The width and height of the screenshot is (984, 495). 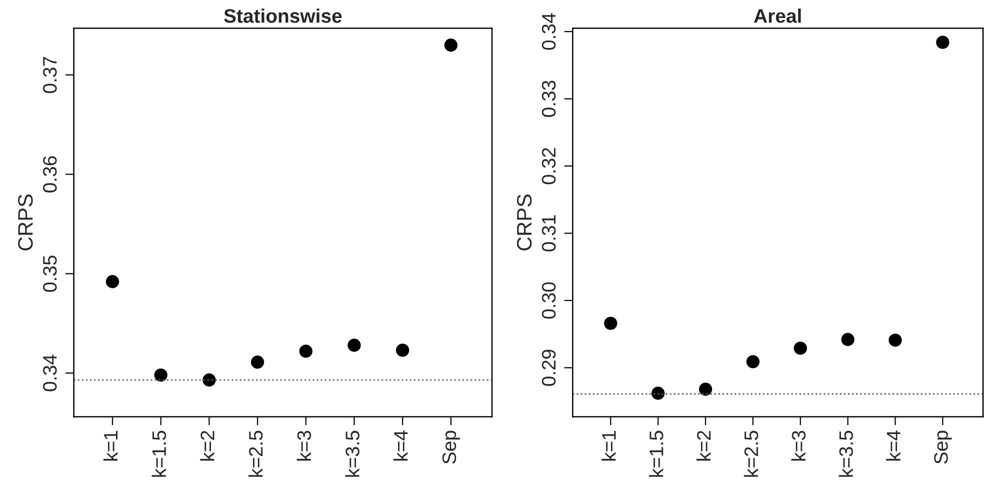 I want to click on y-tick-label: 0.33, so click(x=549, y=98).